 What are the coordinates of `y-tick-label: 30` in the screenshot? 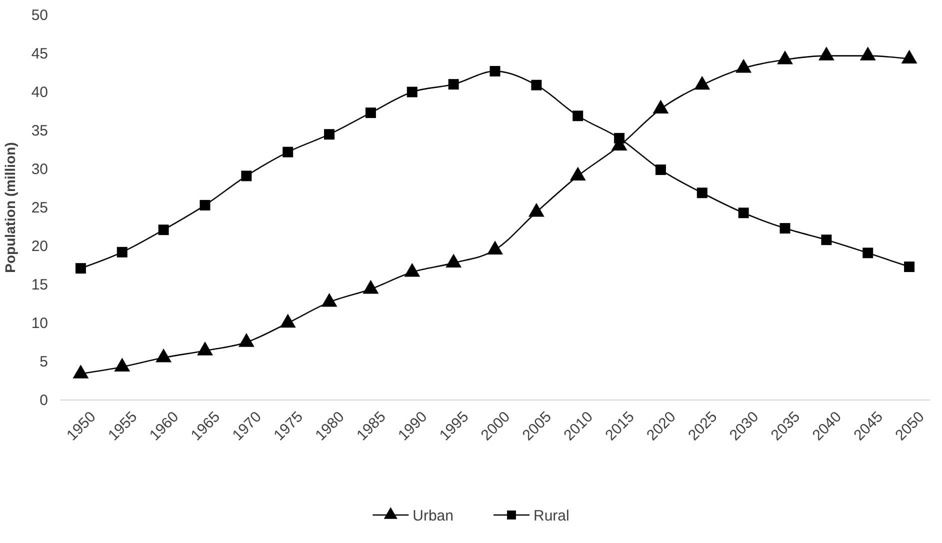 It's located at (39, 169).